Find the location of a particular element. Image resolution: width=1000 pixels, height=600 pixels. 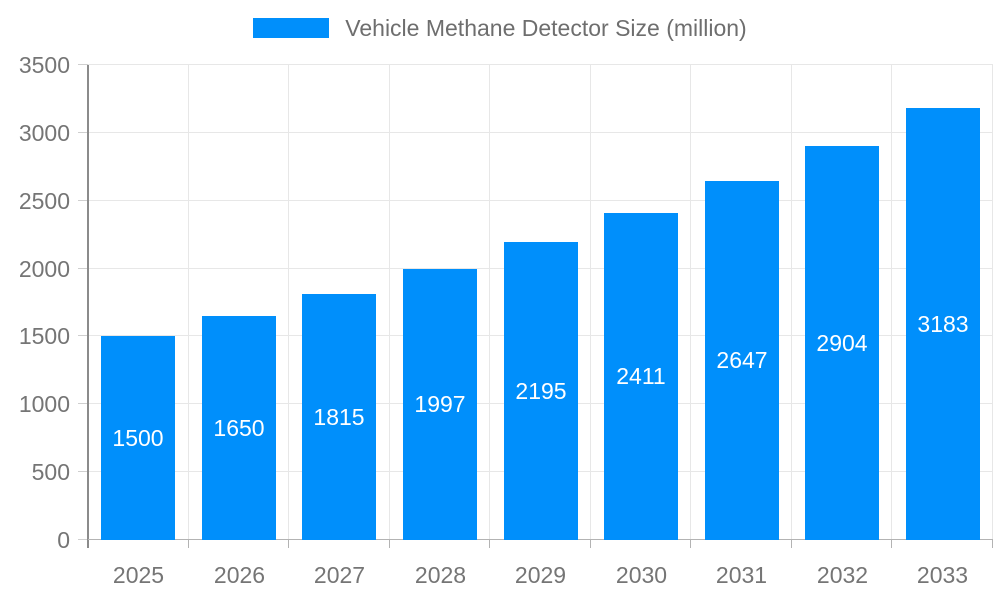

bar-value-label: 1815 is located at coordinates (339, 416).